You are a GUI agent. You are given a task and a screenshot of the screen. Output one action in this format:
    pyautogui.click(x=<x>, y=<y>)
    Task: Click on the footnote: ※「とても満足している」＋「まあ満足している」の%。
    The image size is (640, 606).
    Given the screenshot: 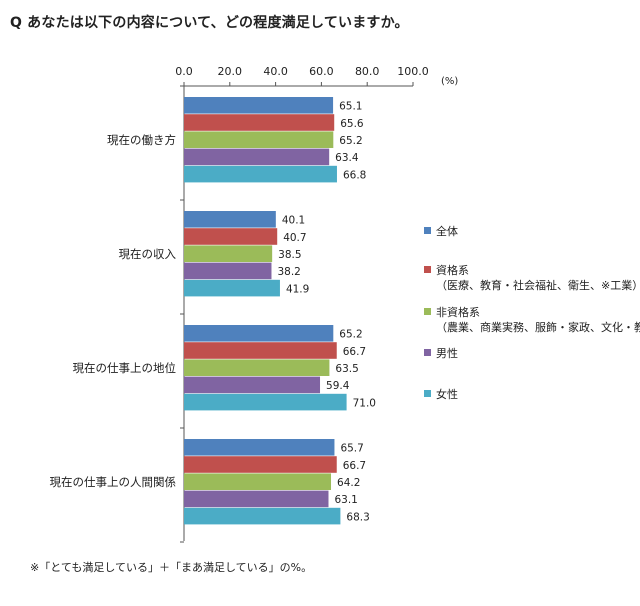 What is the action you would take?
    pyautogui.click(x=171, y=567)
    